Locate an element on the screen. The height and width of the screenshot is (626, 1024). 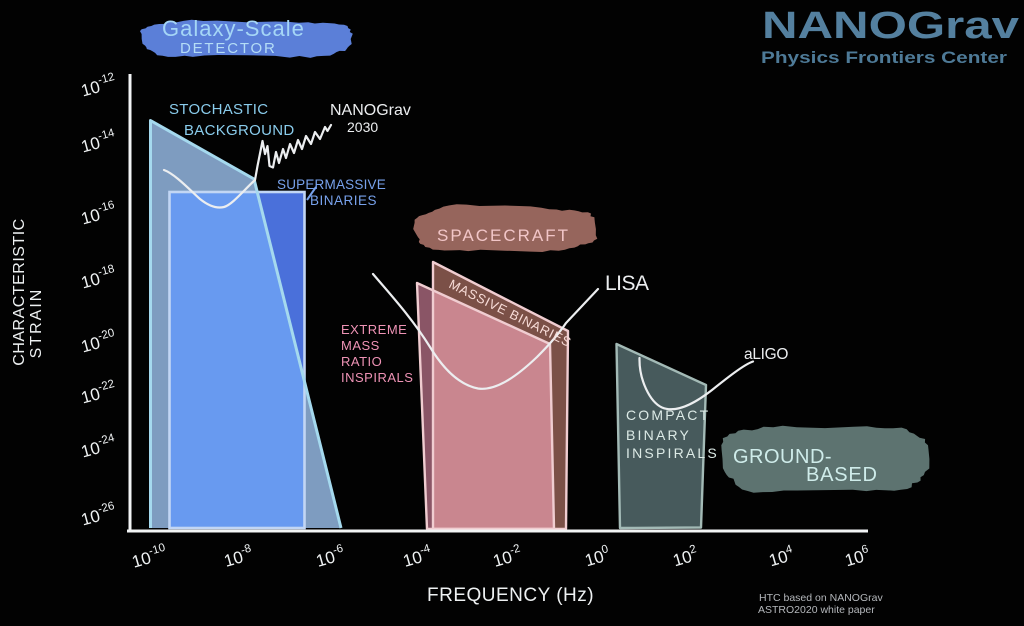
svg-text: BASED is located at coordinates (842, 475).